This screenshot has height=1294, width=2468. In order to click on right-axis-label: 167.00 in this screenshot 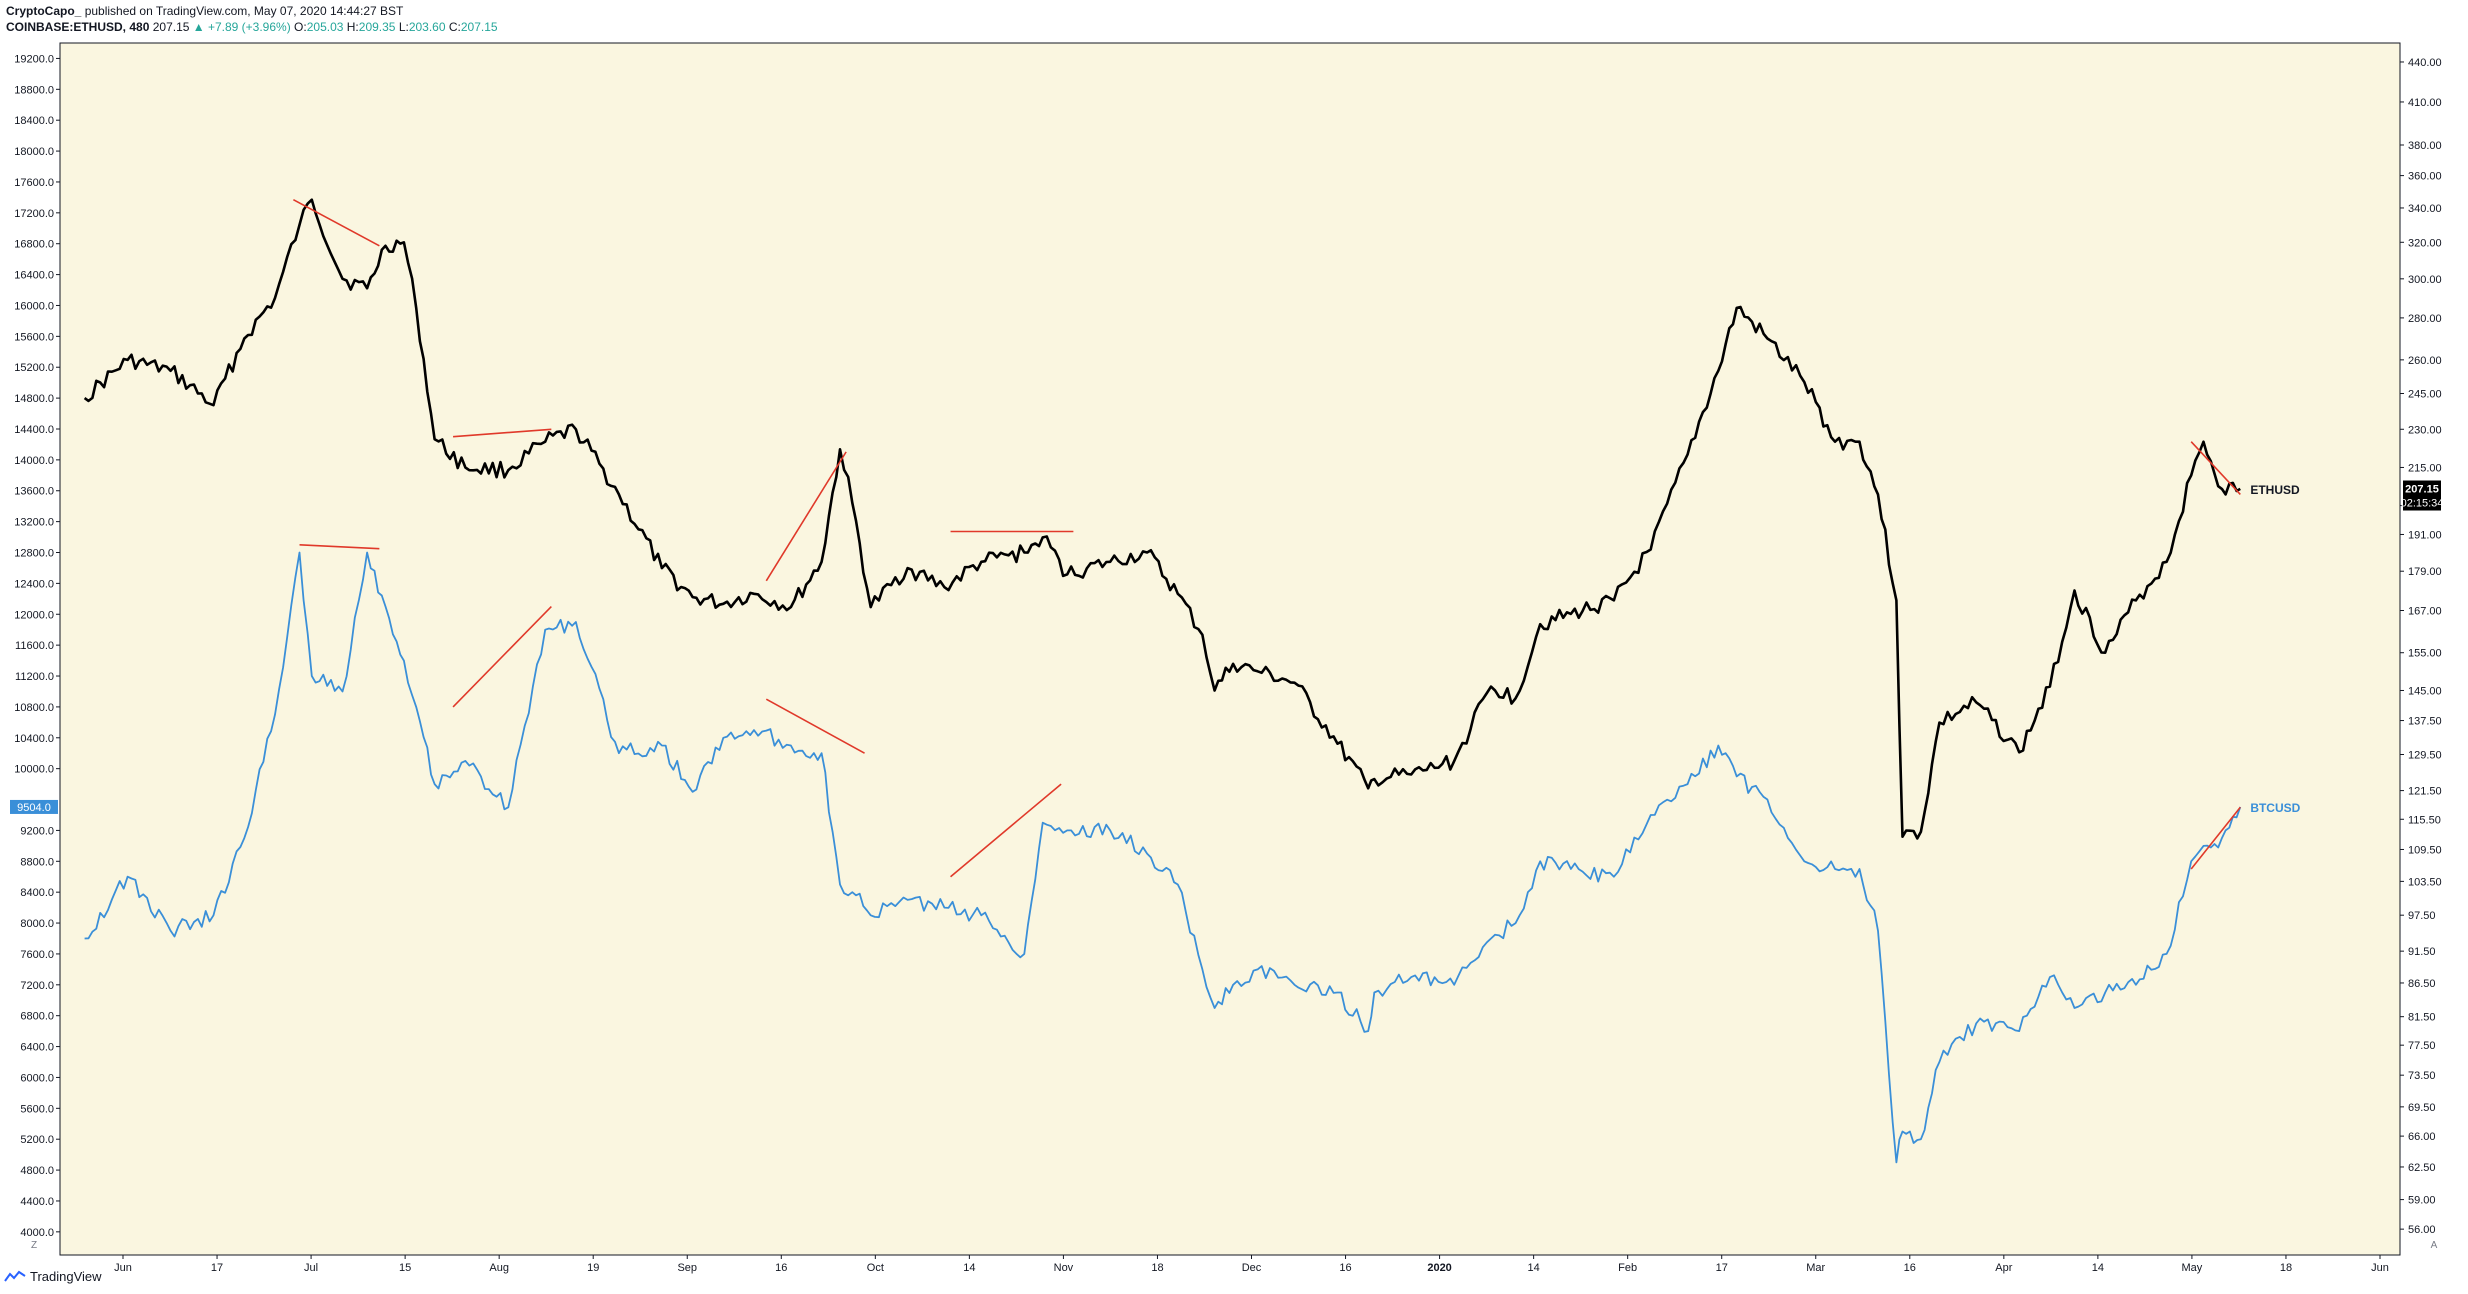, I will do `click(2425, 611)`.